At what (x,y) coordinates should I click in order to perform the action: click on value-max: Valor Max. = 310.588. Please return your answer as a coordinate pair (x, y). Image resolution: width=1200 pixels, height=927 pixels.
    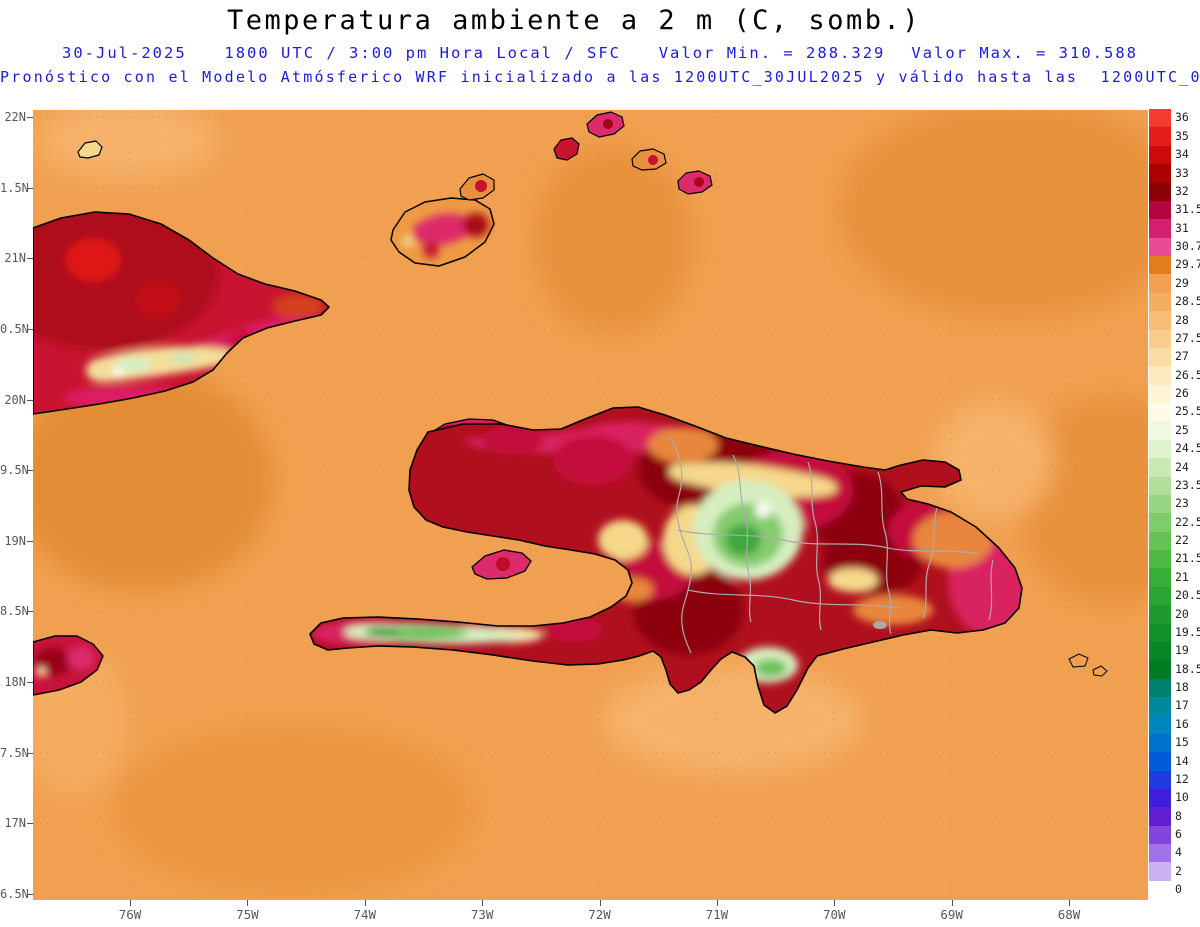
    Looking at the image, I should click on (1024, 53).